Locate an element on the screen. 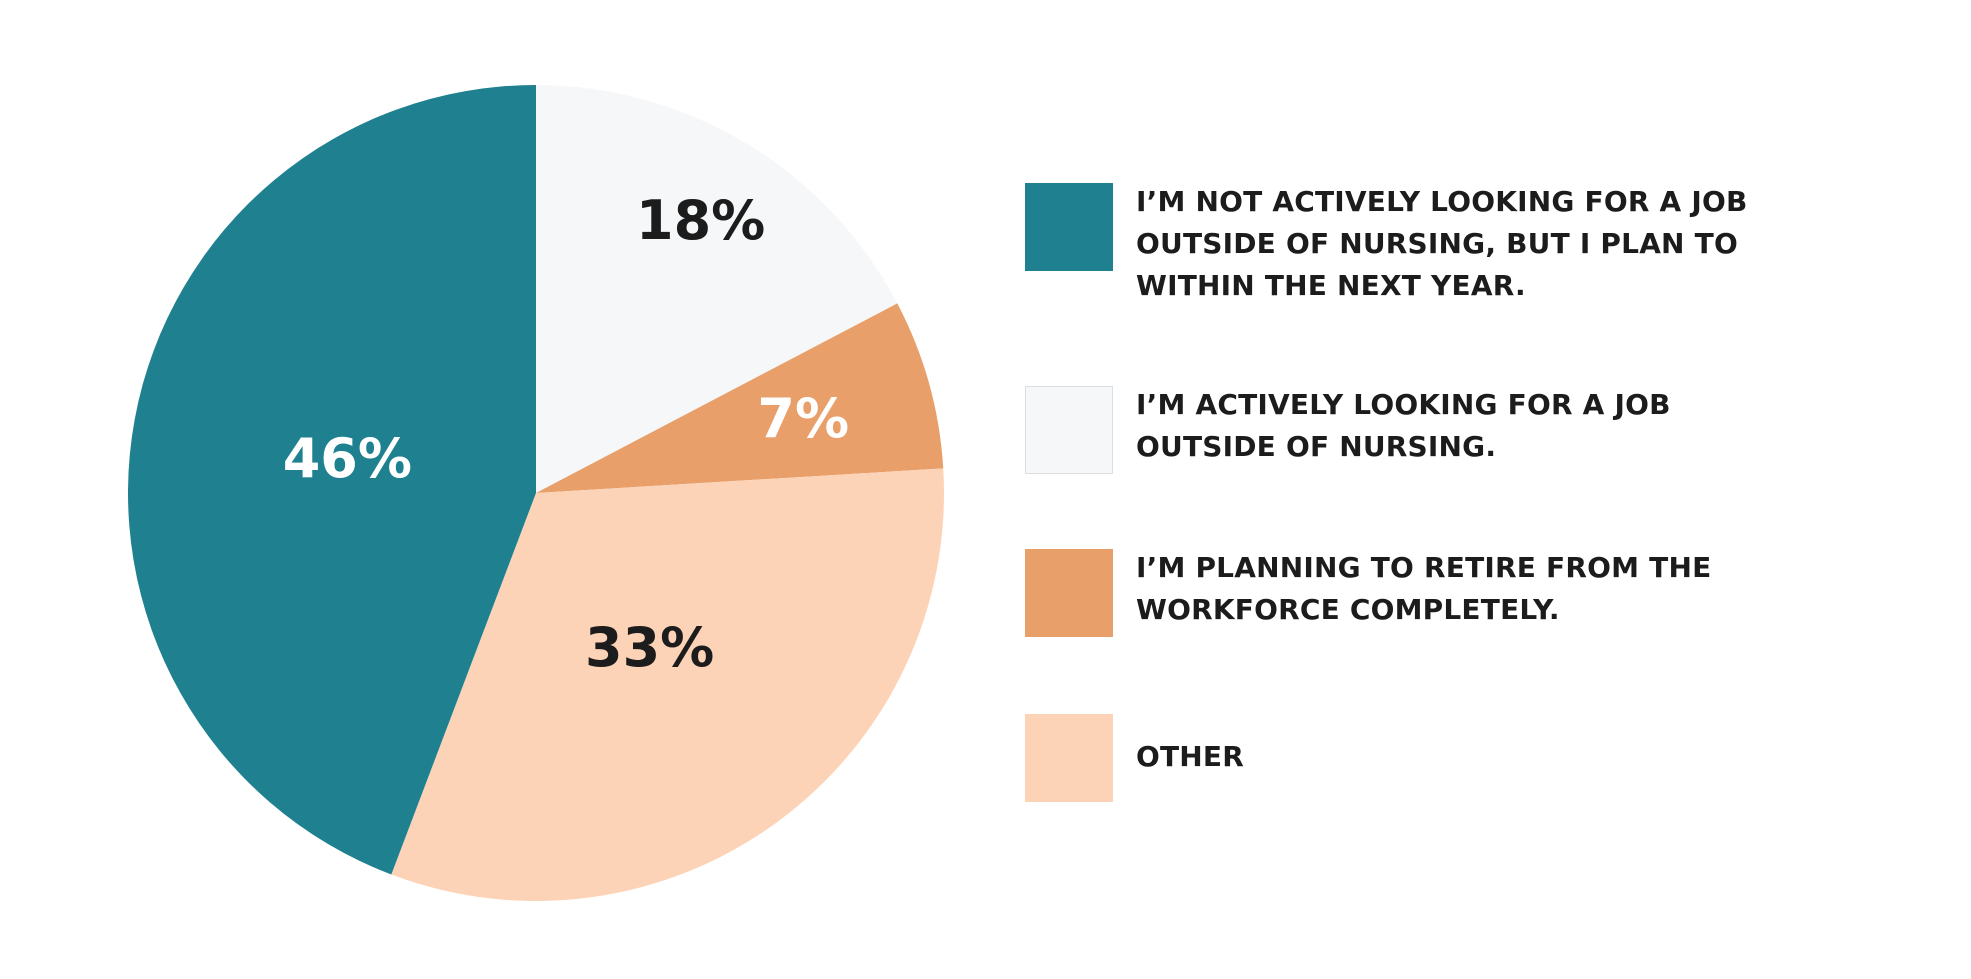  pie-slice-value-label: 46% is located at coordinates (347, 458).